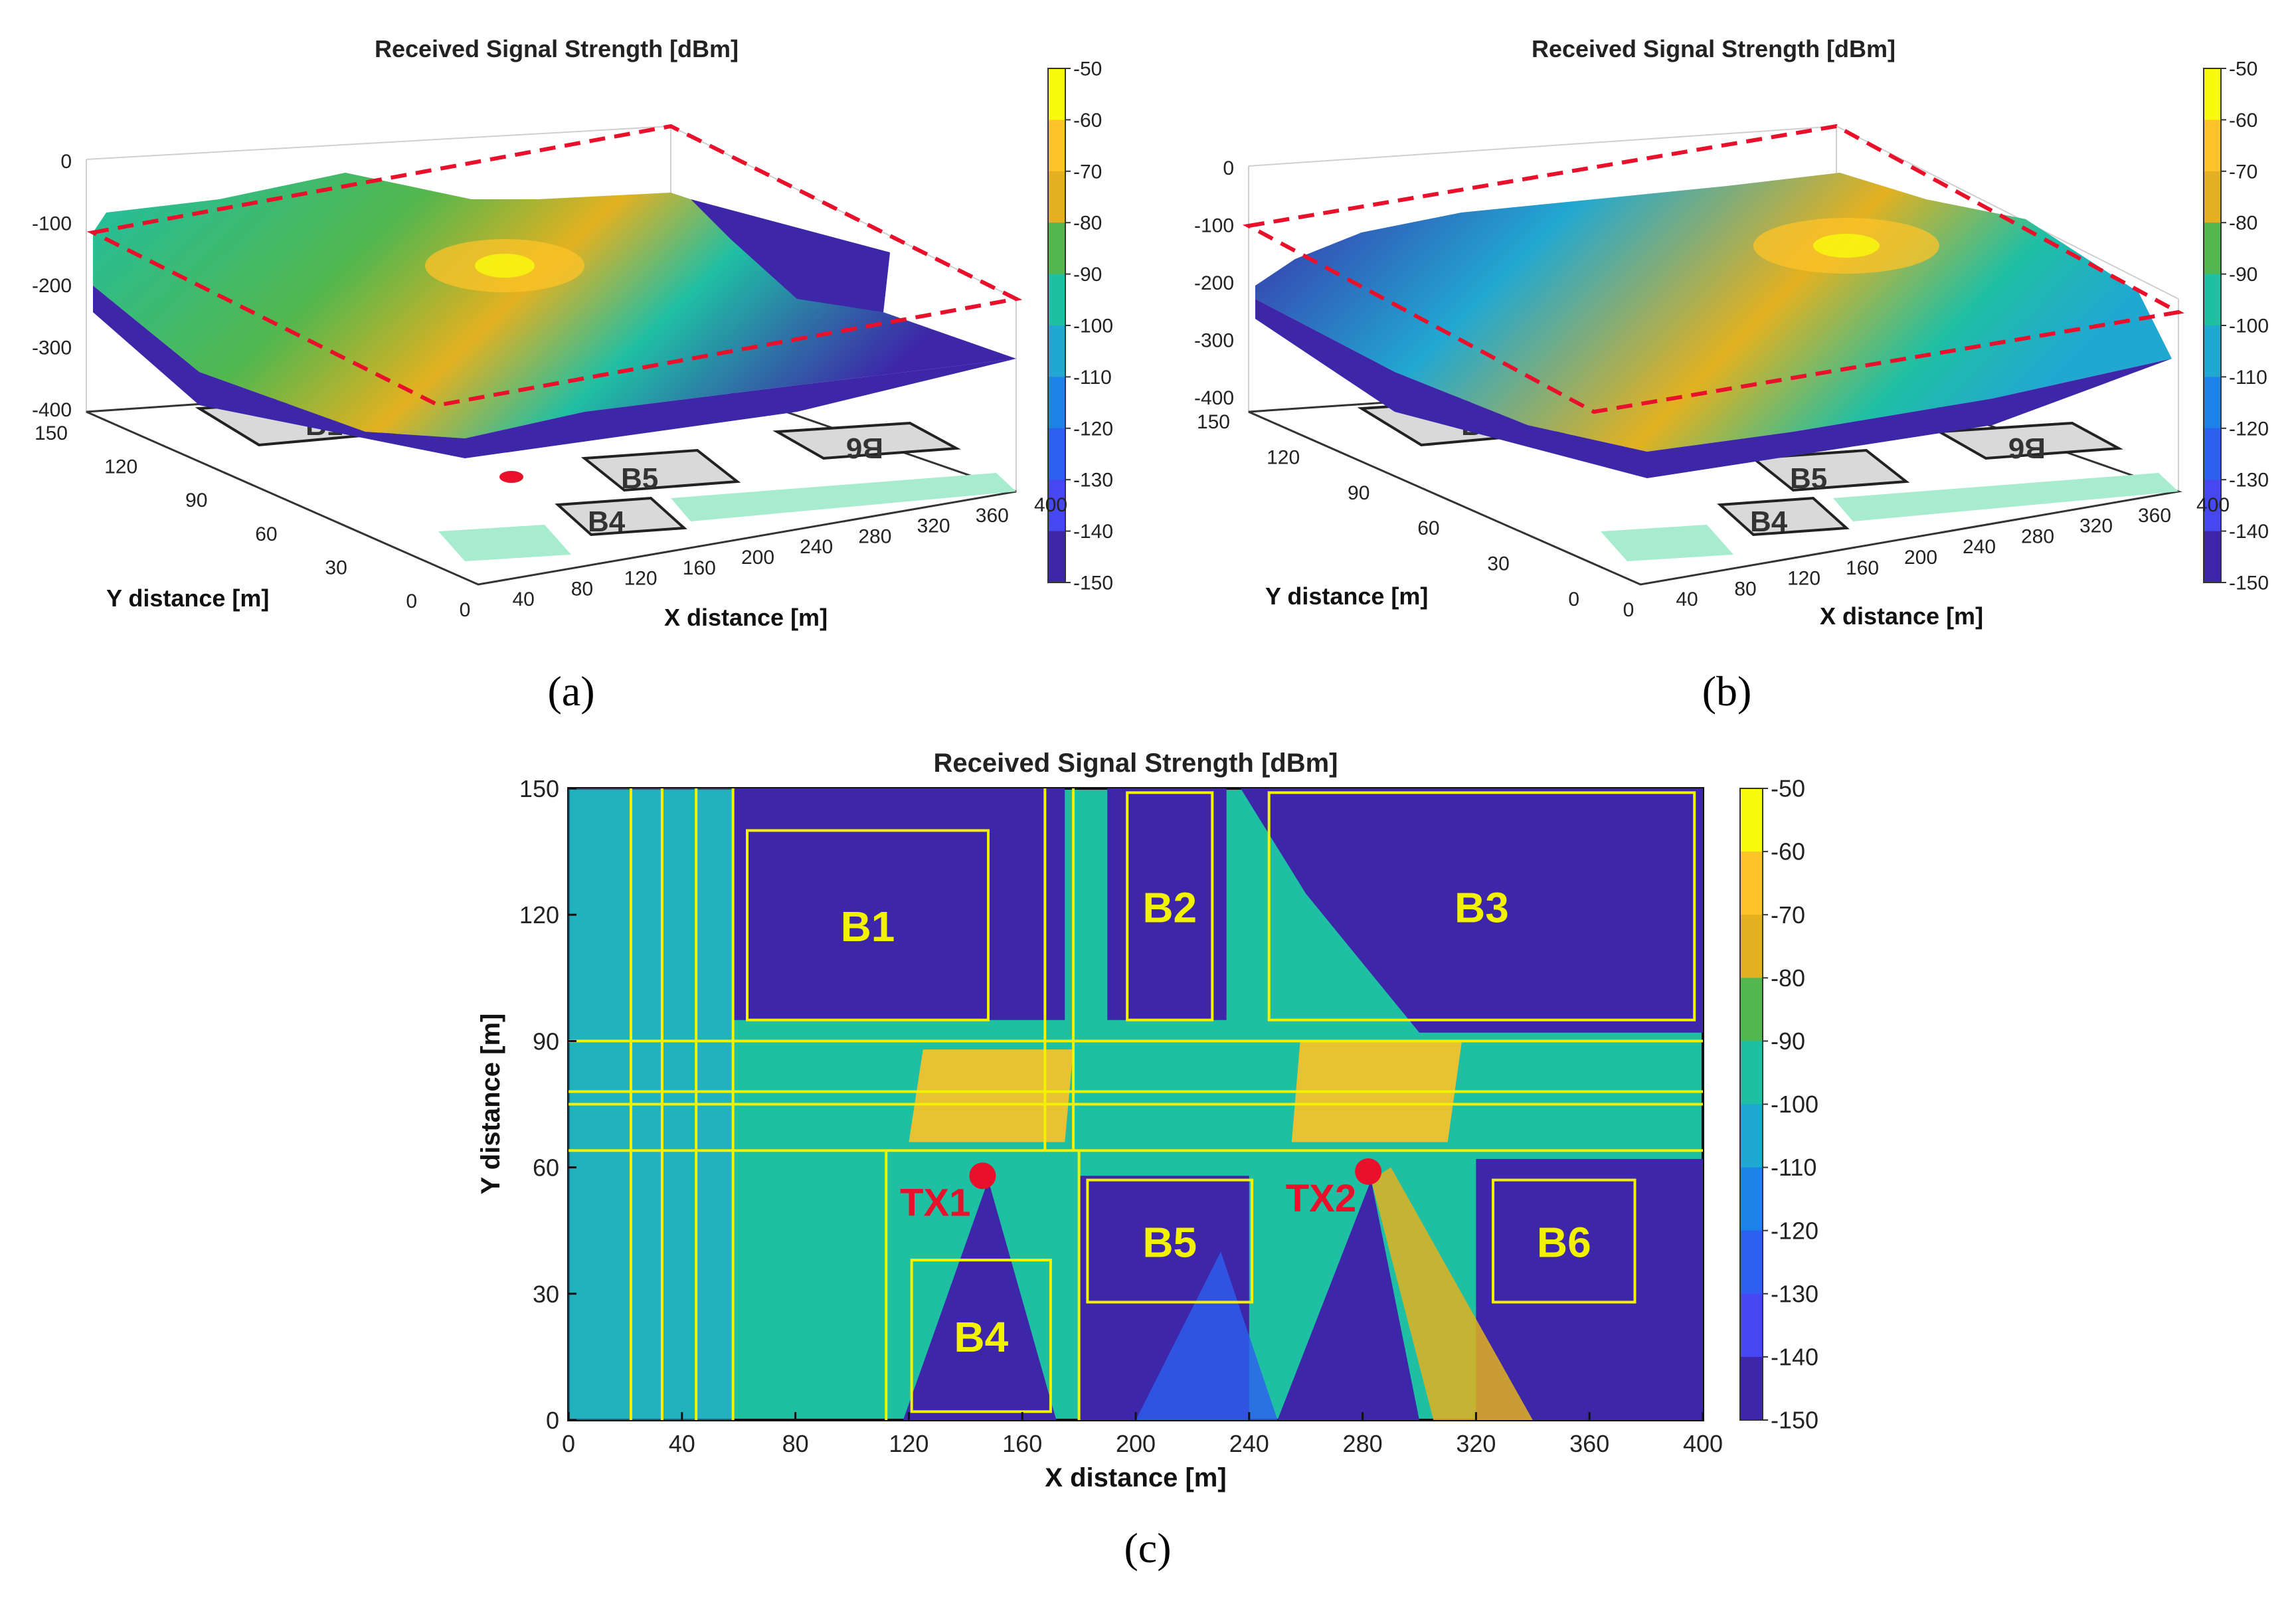 The image size is (2296, 1610). Describe the element at coordinates (981, 1336) in the screenshot. I see `building-outline-b4` at that location.